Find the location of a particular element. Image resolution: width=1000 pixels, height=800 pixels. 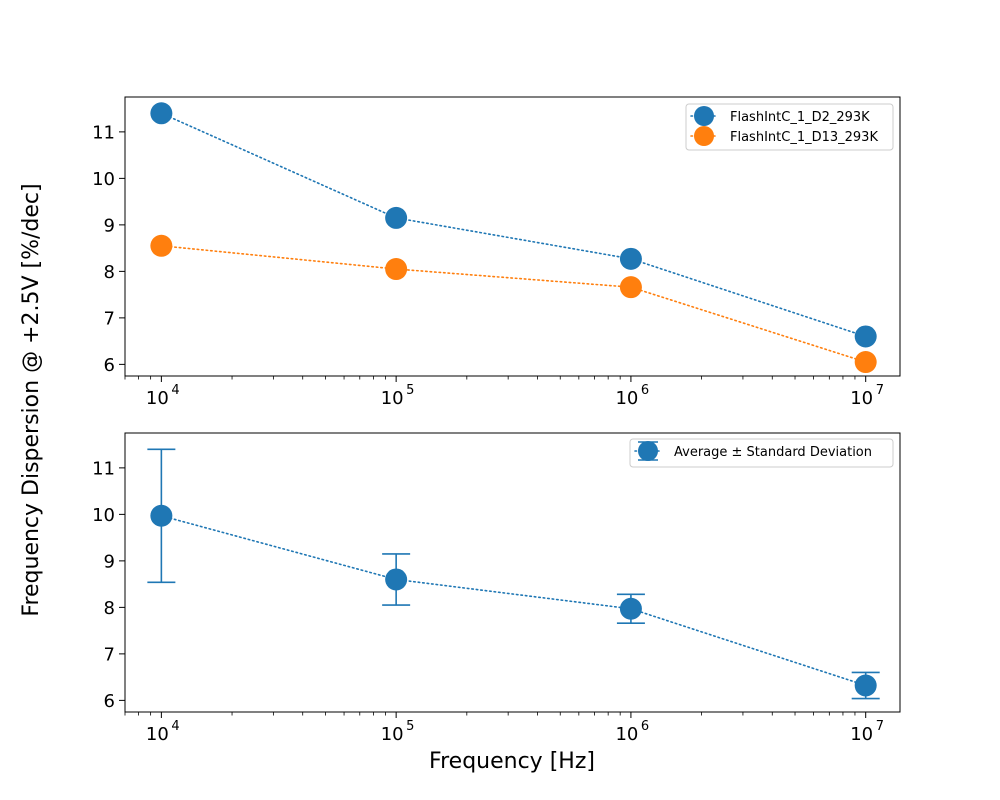

y-axis-label: Frequency Dispersion @ +2.5V [%/dec] is located at coordinates (31, 399).